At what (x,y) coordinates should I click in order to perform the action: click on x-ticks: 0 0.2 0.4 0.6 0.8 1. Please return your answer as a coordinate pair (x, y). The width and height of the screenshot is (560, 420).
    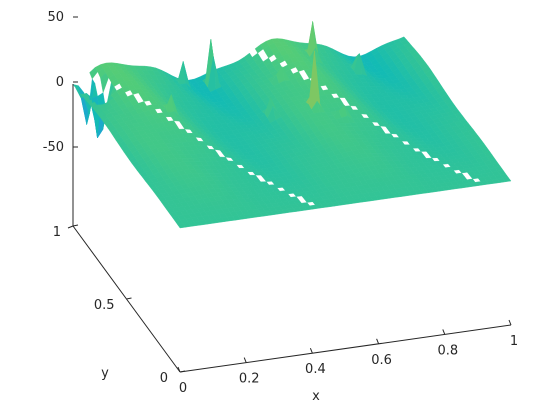
    Looking at the image, I should click on (347, 357).